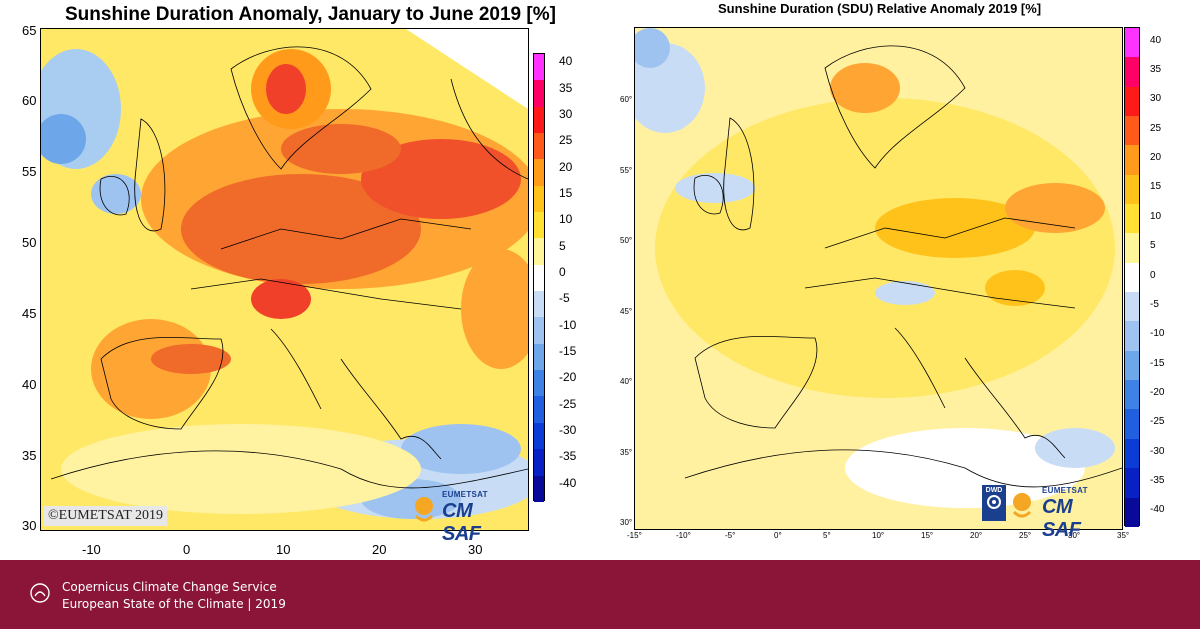 The width and height of the screenshot is (1200, 629). I want to click on right-lat-label: 35°, so click(626, 452).